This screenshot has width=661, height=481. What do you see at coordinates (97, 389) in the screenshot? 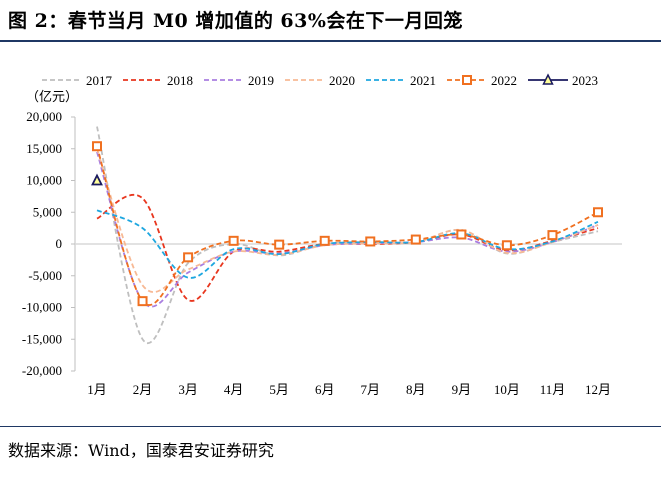
I see `x-tick-label: 1月` at bounding box center [97, 389].